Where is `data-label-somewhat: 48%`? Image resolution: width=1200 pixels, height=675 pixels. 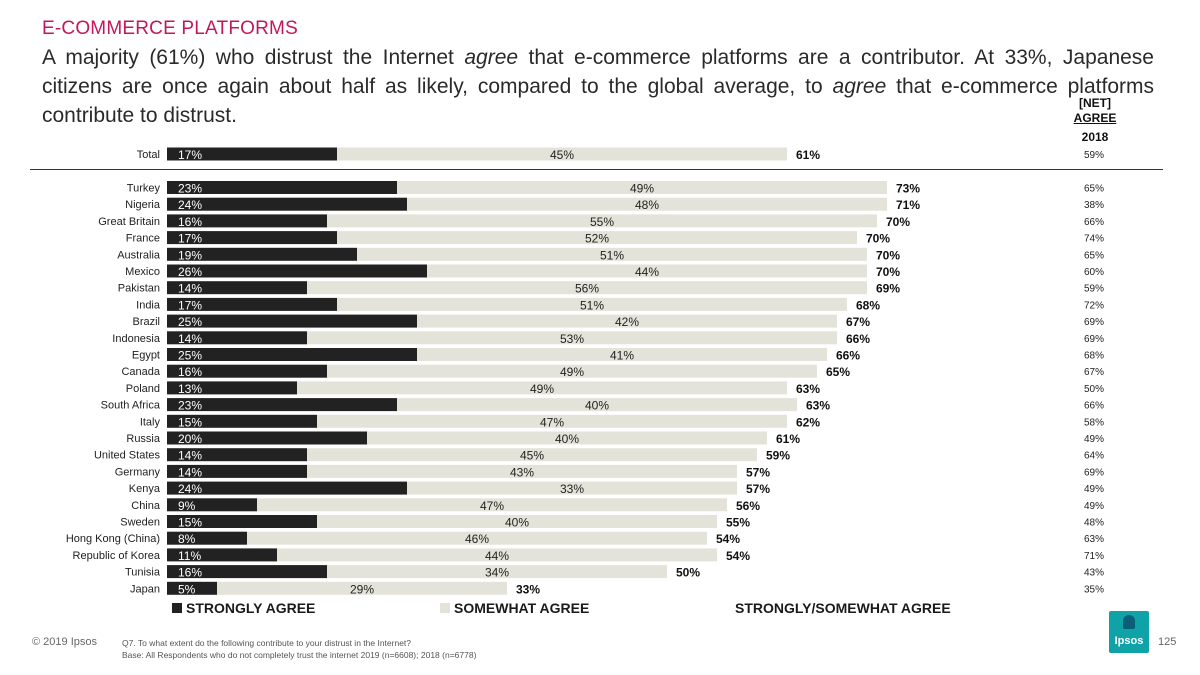 data-label-somewhat: 48% is located at coordinates (647, 205).